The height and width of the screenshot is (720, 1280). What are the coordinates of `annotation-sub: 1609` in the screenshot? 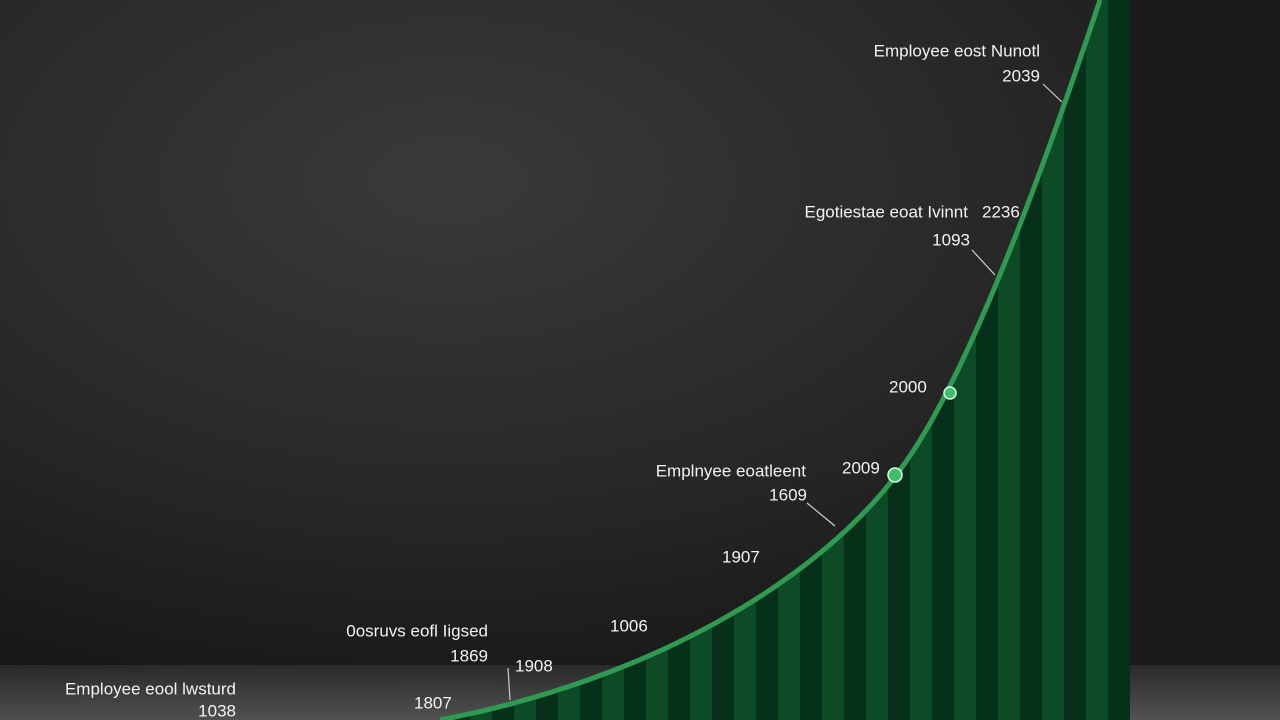 It's located at (788, 494).